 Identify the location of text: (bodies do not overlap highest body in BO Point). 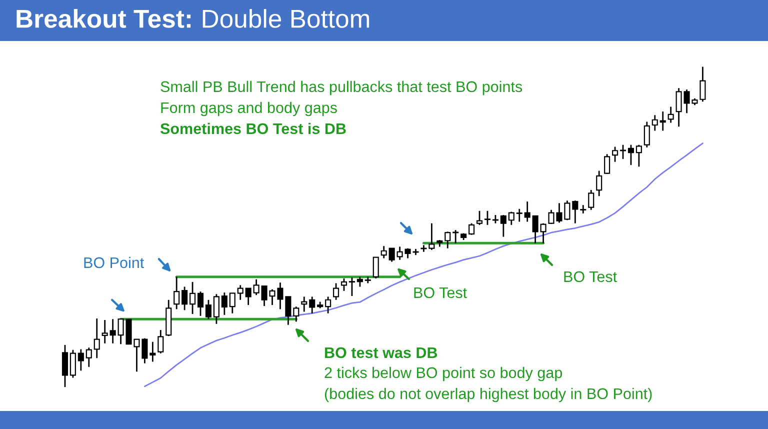
(488, 395).